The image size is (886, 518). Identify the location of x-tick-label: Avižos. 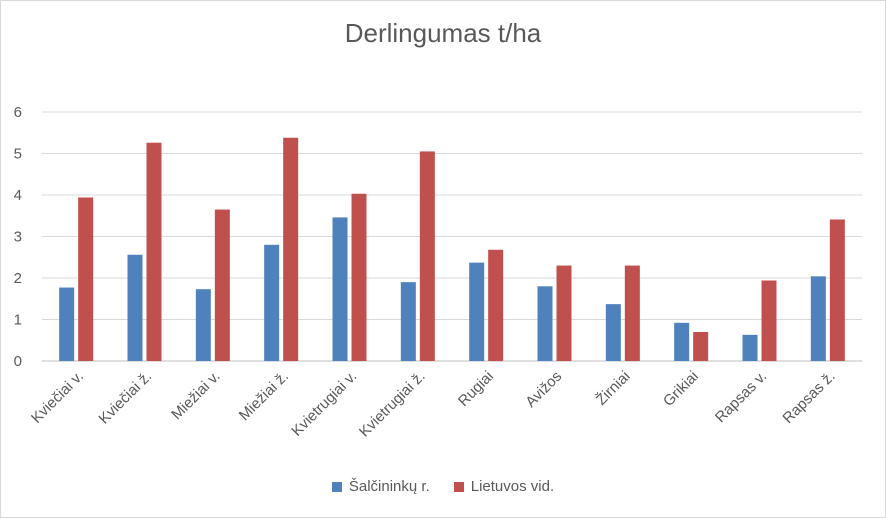
(543, 389).